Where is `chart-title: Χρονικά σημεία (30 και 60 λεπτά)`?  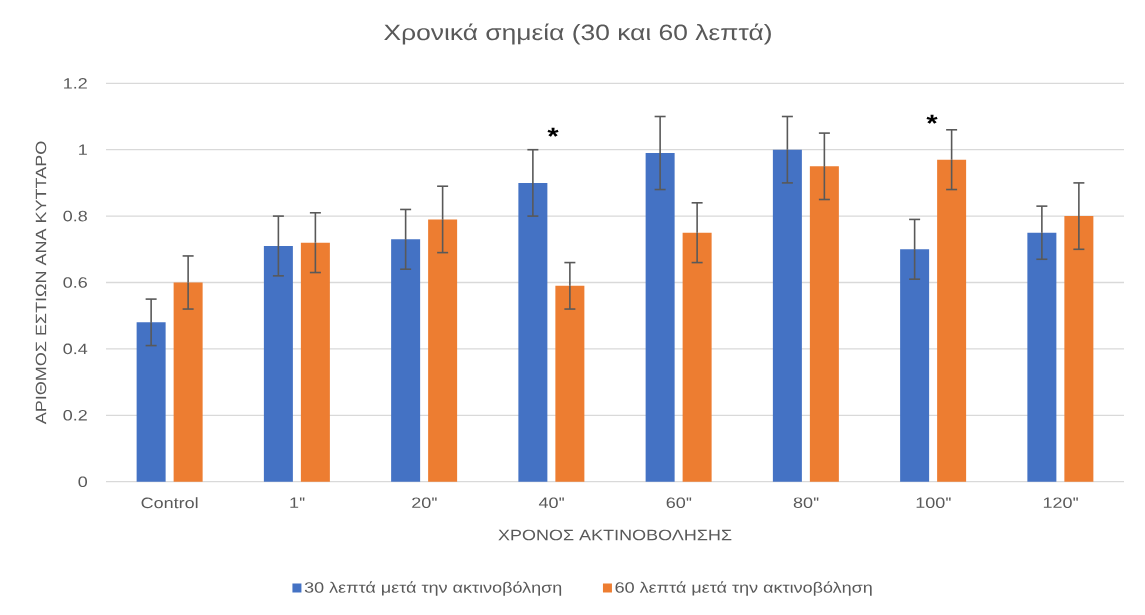 chart-title: Χρονικά σημεία (30 και 60 λεπτά) is located at coordinates (577, 34).